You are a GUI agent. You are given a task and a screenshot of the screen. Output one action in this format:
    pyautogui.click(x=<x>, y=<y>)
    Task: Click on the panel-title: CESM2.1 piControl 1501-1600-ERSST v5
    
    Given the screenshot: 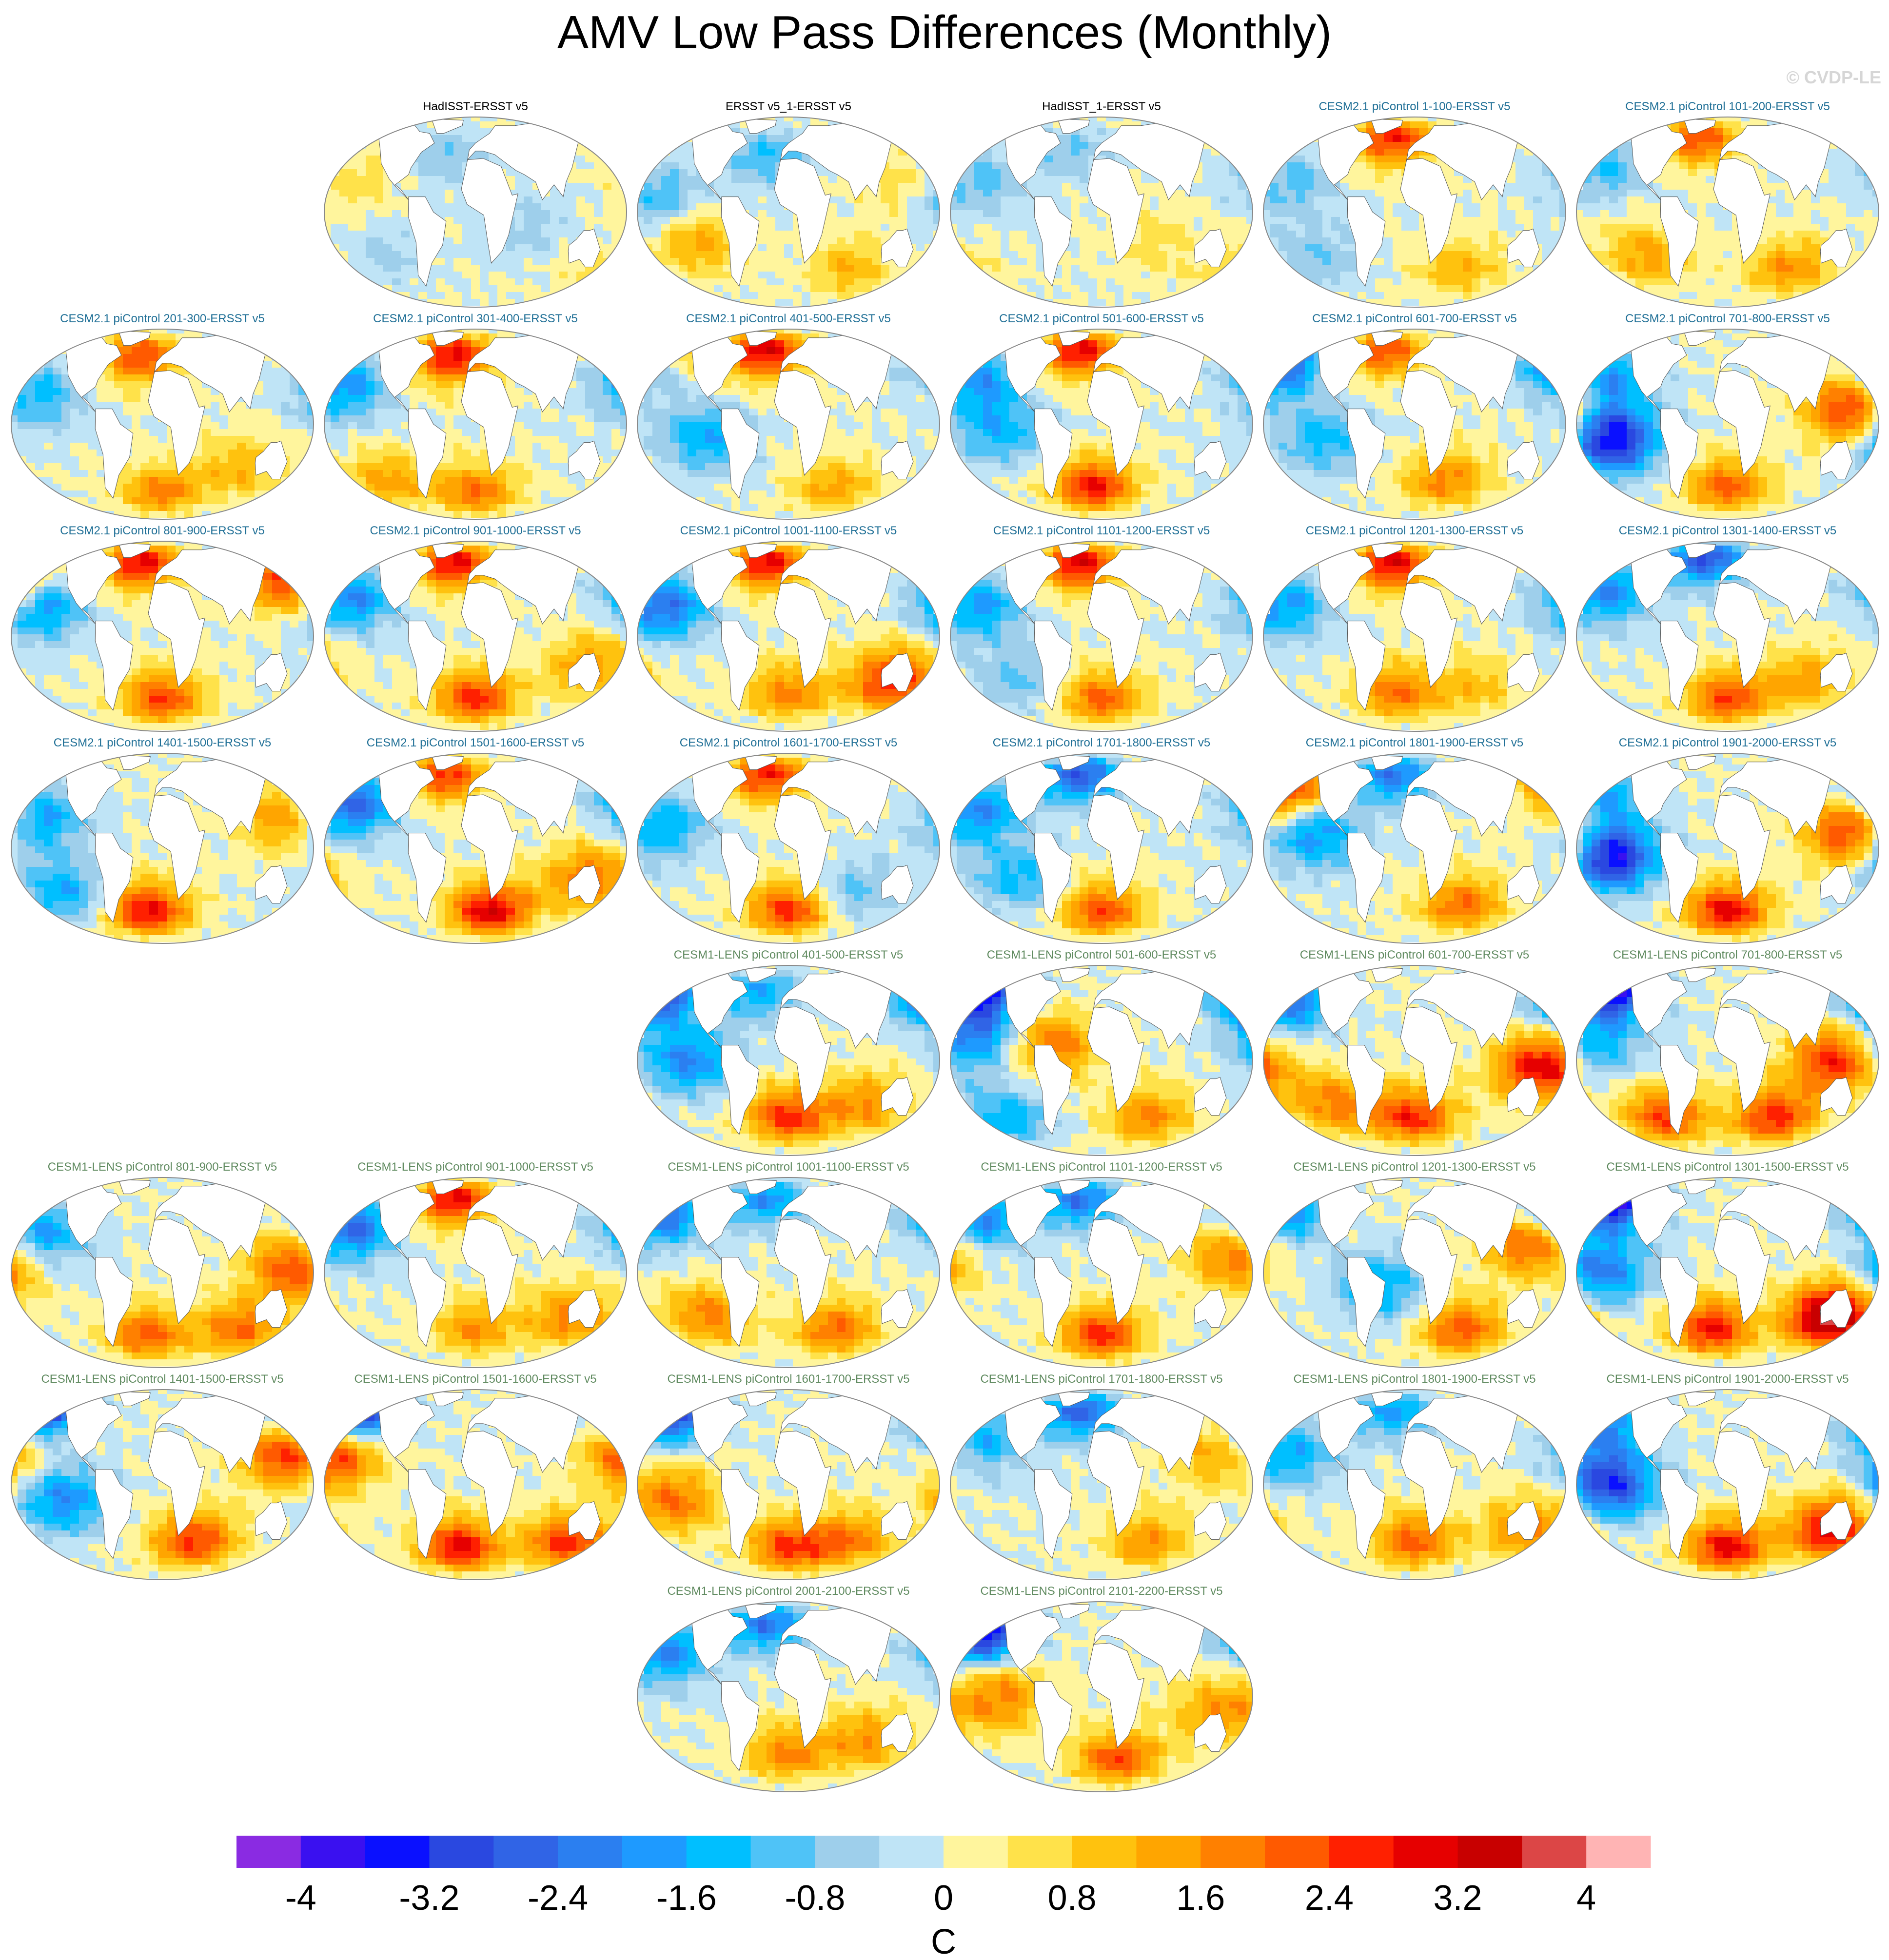 What is the action you would take?
    pyautogui.click(x=475, y=743)
    